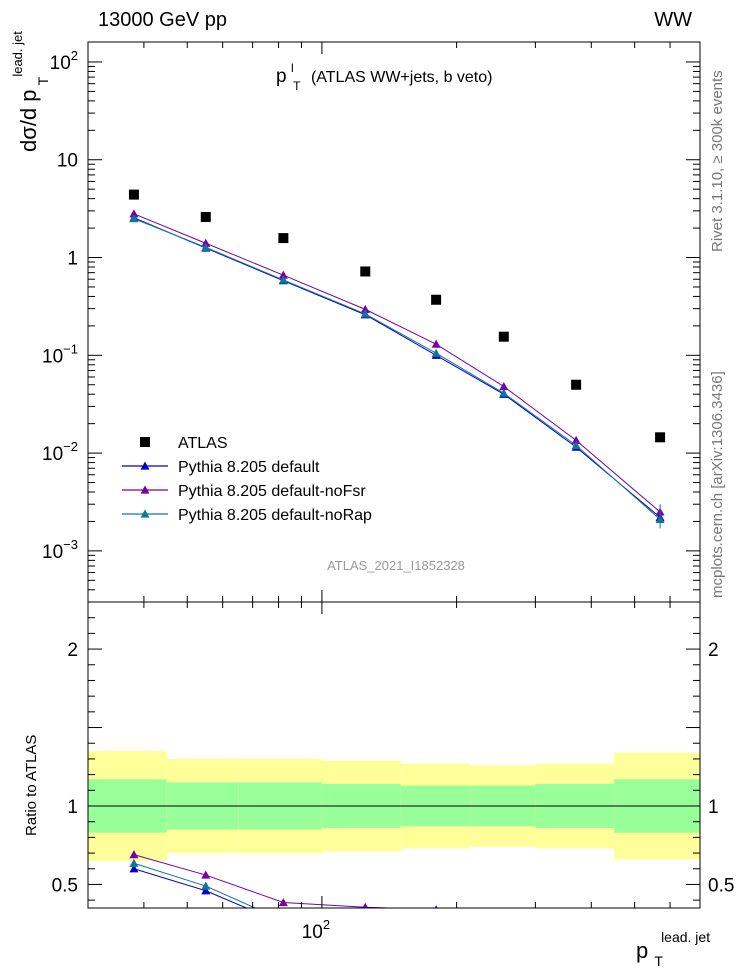  Describe the element at coordinates (673, 950) in the screenshot. I see `x-axis-label: p T lead. jet` at that location.